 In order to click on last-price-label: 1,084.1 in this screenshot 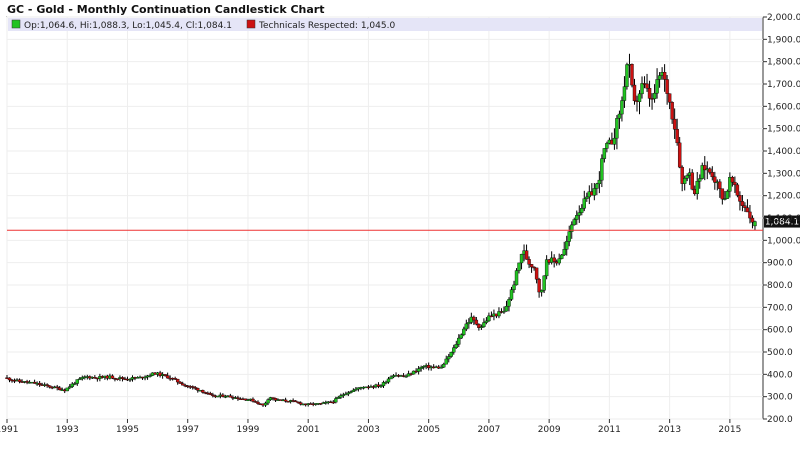, I will do `click(782, 223)`.